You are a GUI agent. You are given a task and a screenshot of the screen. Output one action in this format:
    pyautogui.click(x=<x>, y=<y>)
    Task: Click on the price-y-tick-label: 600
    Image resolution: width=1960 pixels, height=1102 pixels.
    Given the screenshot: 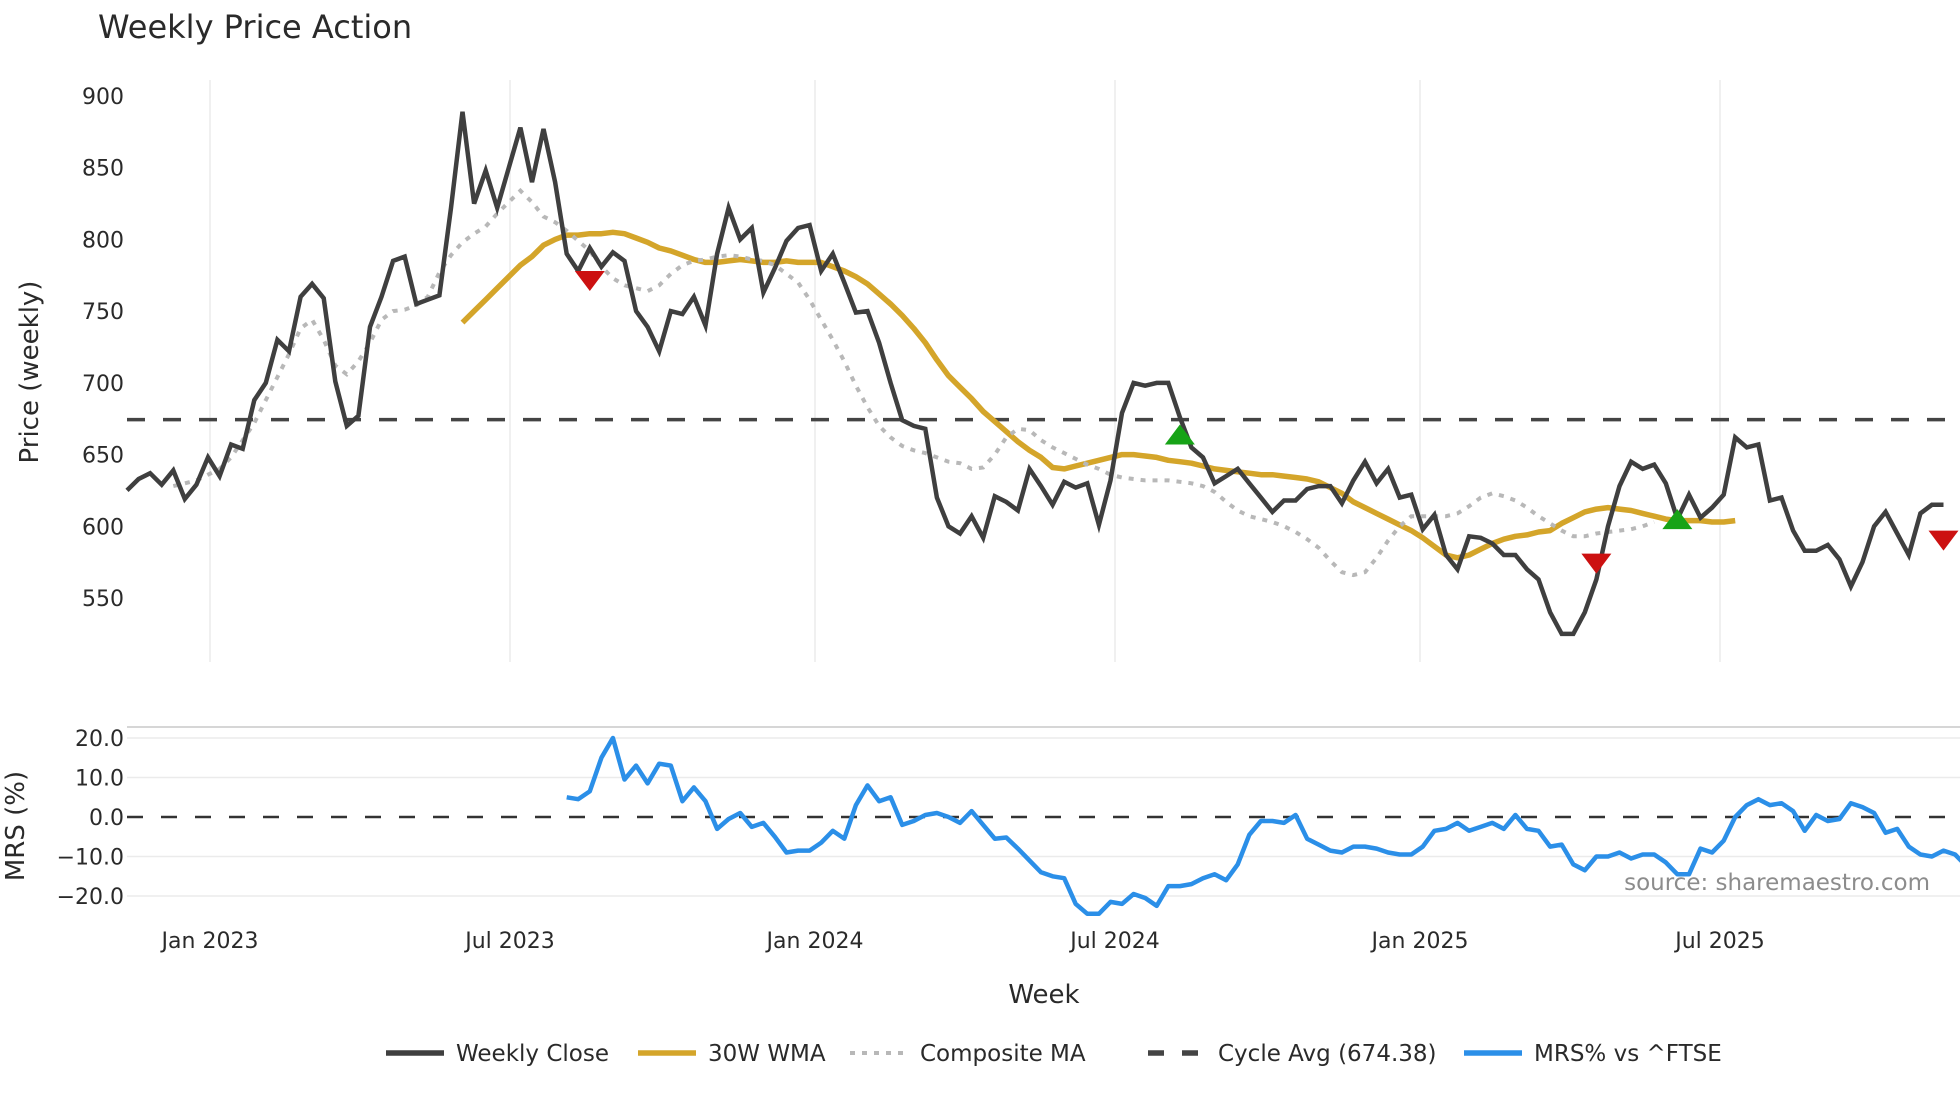 What is the action you would take?
    pyautogui.click(x=103, y=527)
    